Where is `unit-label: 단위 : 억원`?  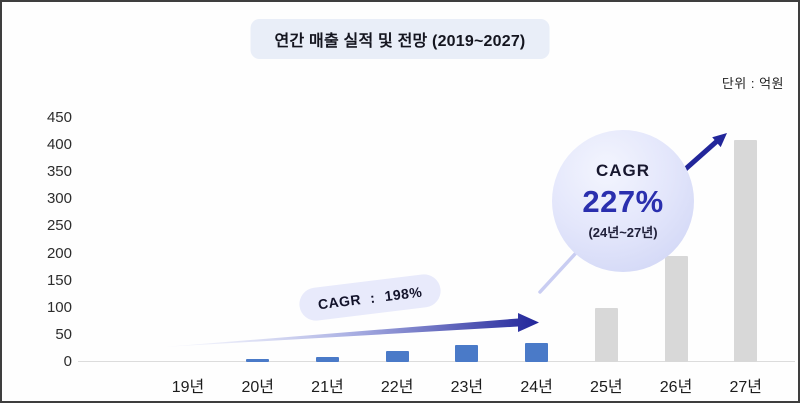
unit-label: 단위 : 억원 is located at coordinates (752, 83).